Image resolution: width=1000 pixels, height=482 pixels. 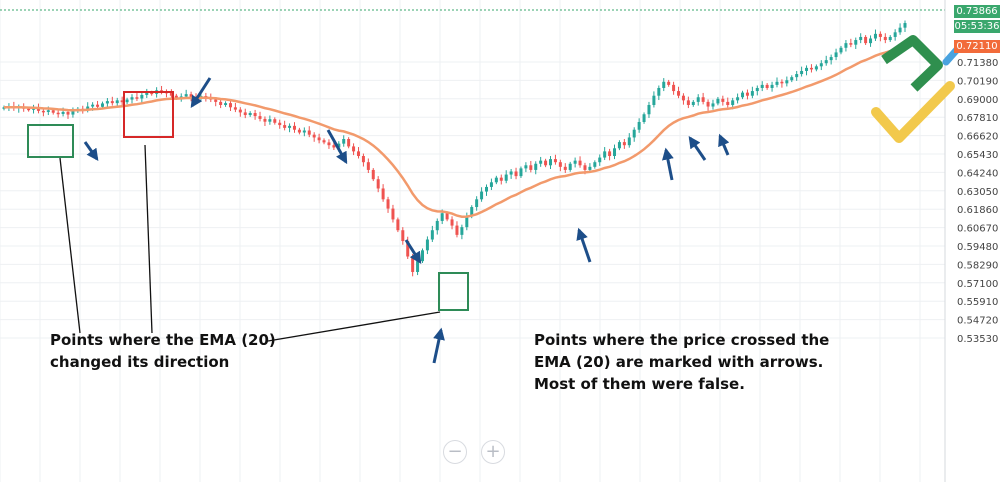 What do you see at coordinates (977, 100) in the screenshot?
I see `y-tick-label: 0.69000` at bounding box center [977, 100].